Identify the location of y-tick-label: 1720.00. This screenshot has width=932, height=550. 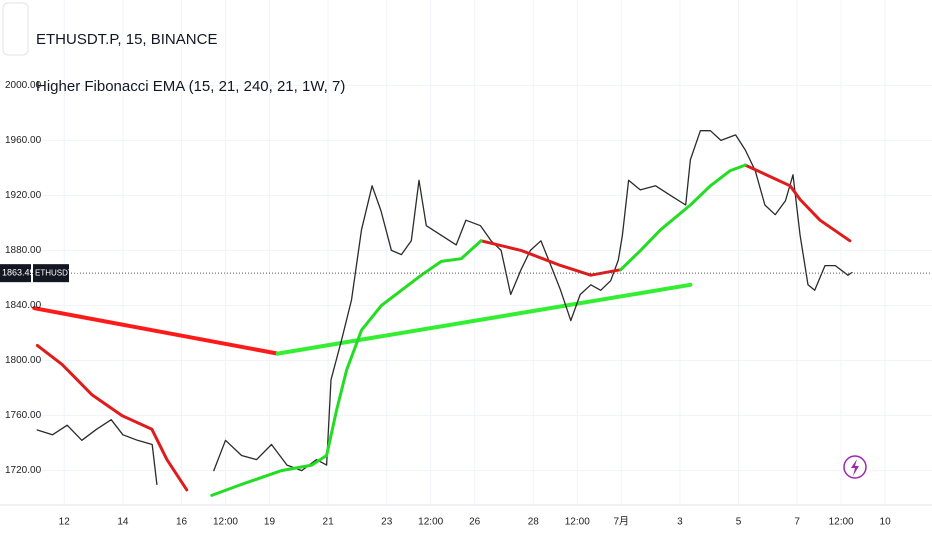
(23, 470).